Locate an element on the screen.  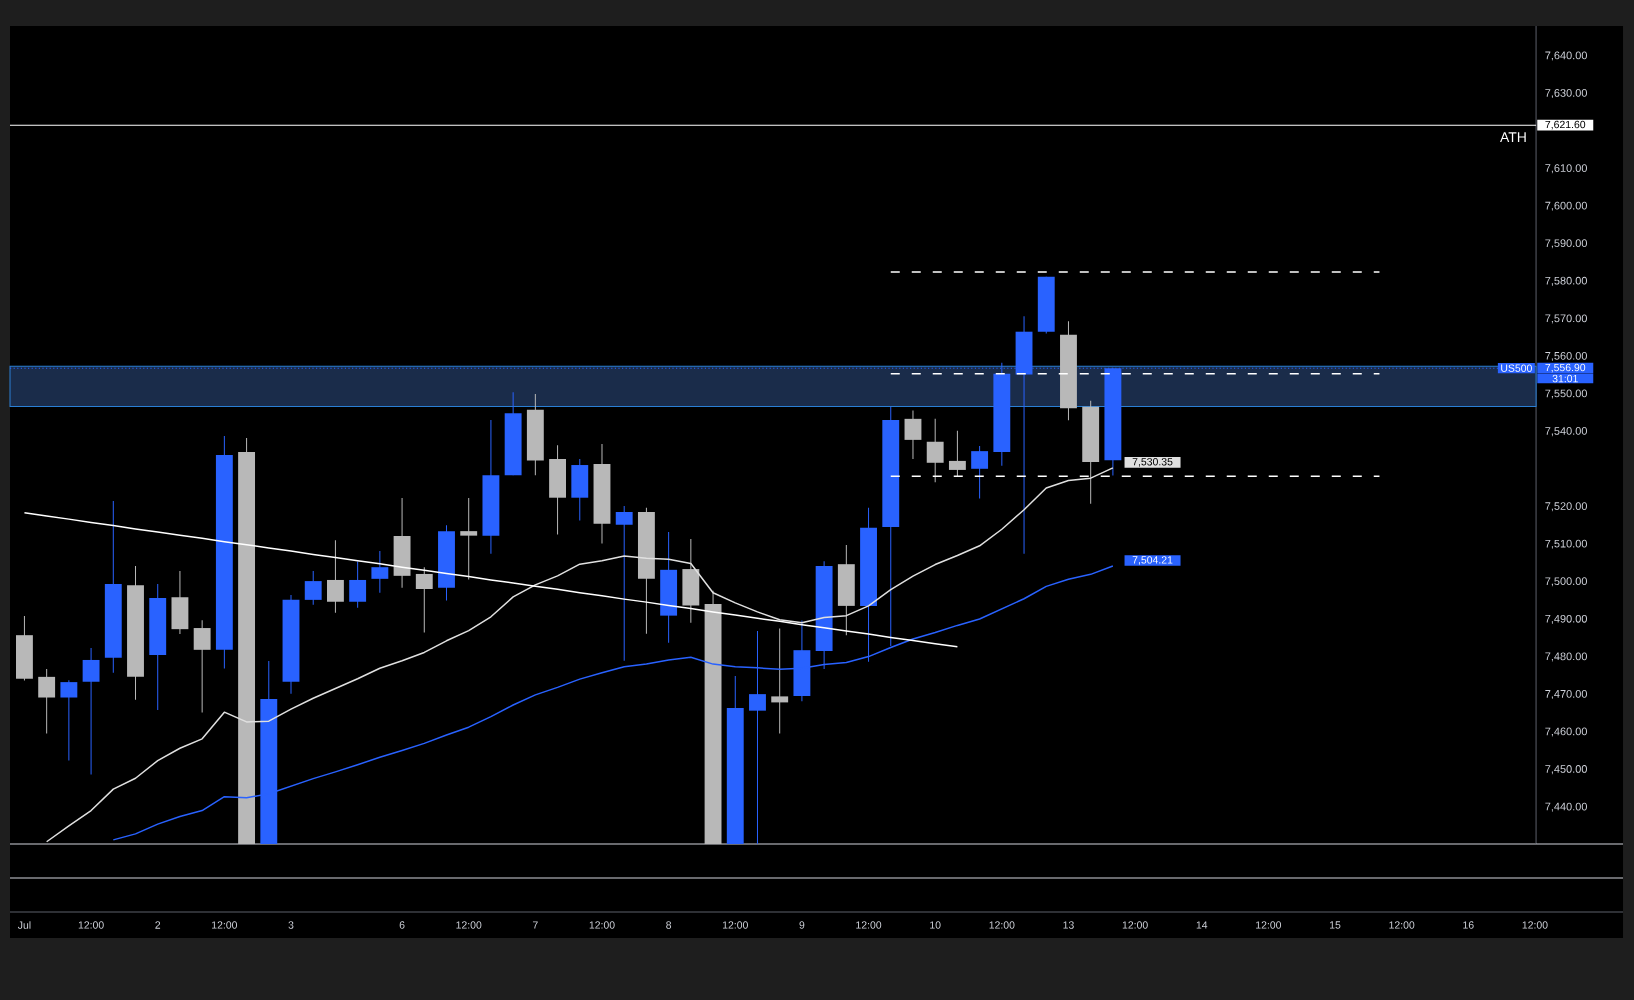
y-tick-label: 7,600.00 is located at coordinates (1566, 206).